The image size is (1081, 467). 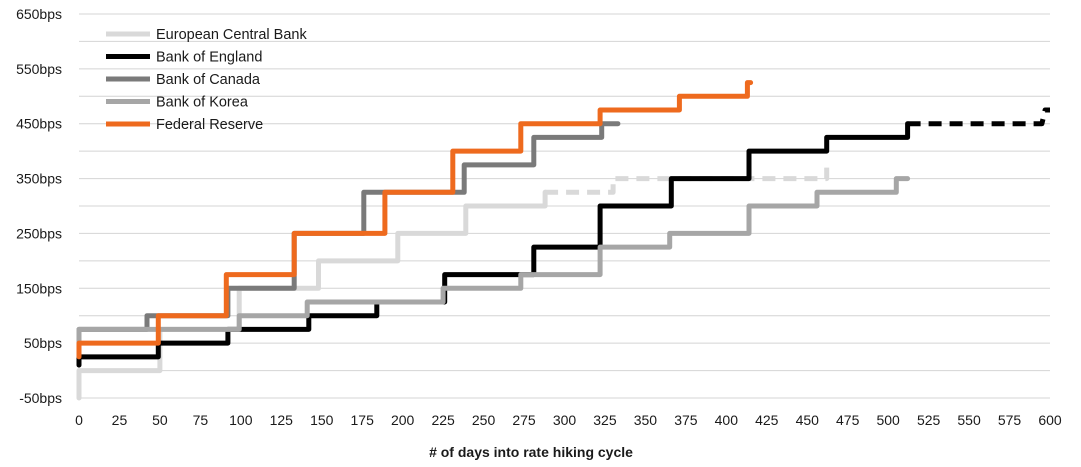 I want to click on x-tick-label: 525, so click(x=929, y=420).